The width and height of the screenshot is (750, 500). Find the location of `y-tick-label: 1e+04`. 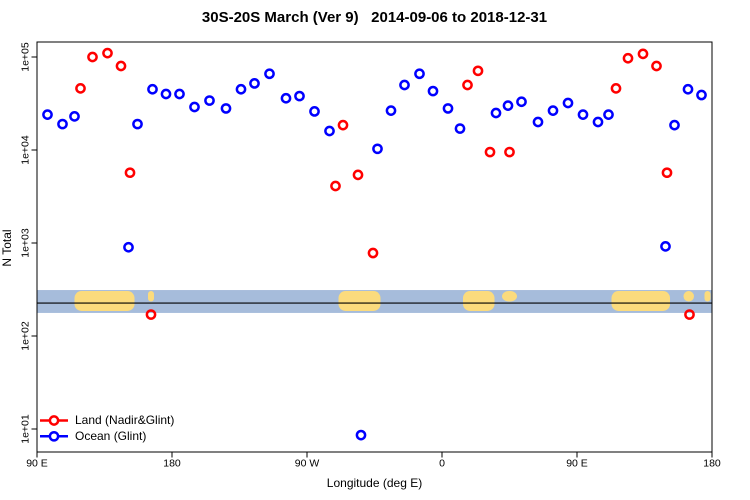

y-tick-label: 1e+04 is located at coordinates (26, 150).